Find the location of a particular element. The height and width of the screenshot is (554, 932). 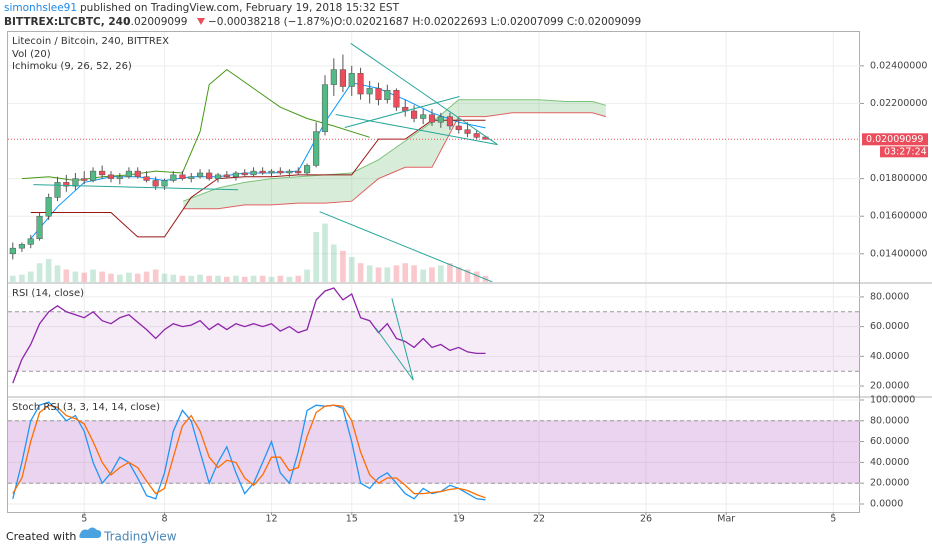

y-tick-label: 20.0000 is located at coordinates (889, 483).